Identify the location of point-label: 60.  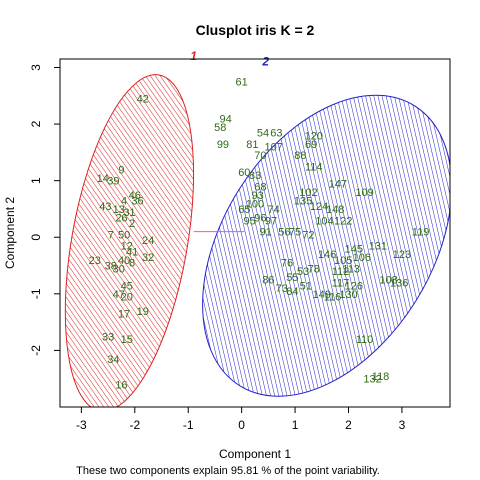
(244, 173).